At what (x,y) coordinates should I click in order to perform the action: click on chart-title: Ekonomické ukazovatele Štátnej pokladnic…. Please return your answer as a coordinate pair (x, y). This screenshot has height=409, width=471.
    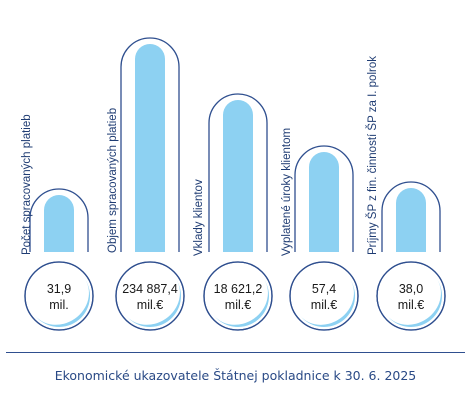
    Looking at the image, I should click on (235, 375).